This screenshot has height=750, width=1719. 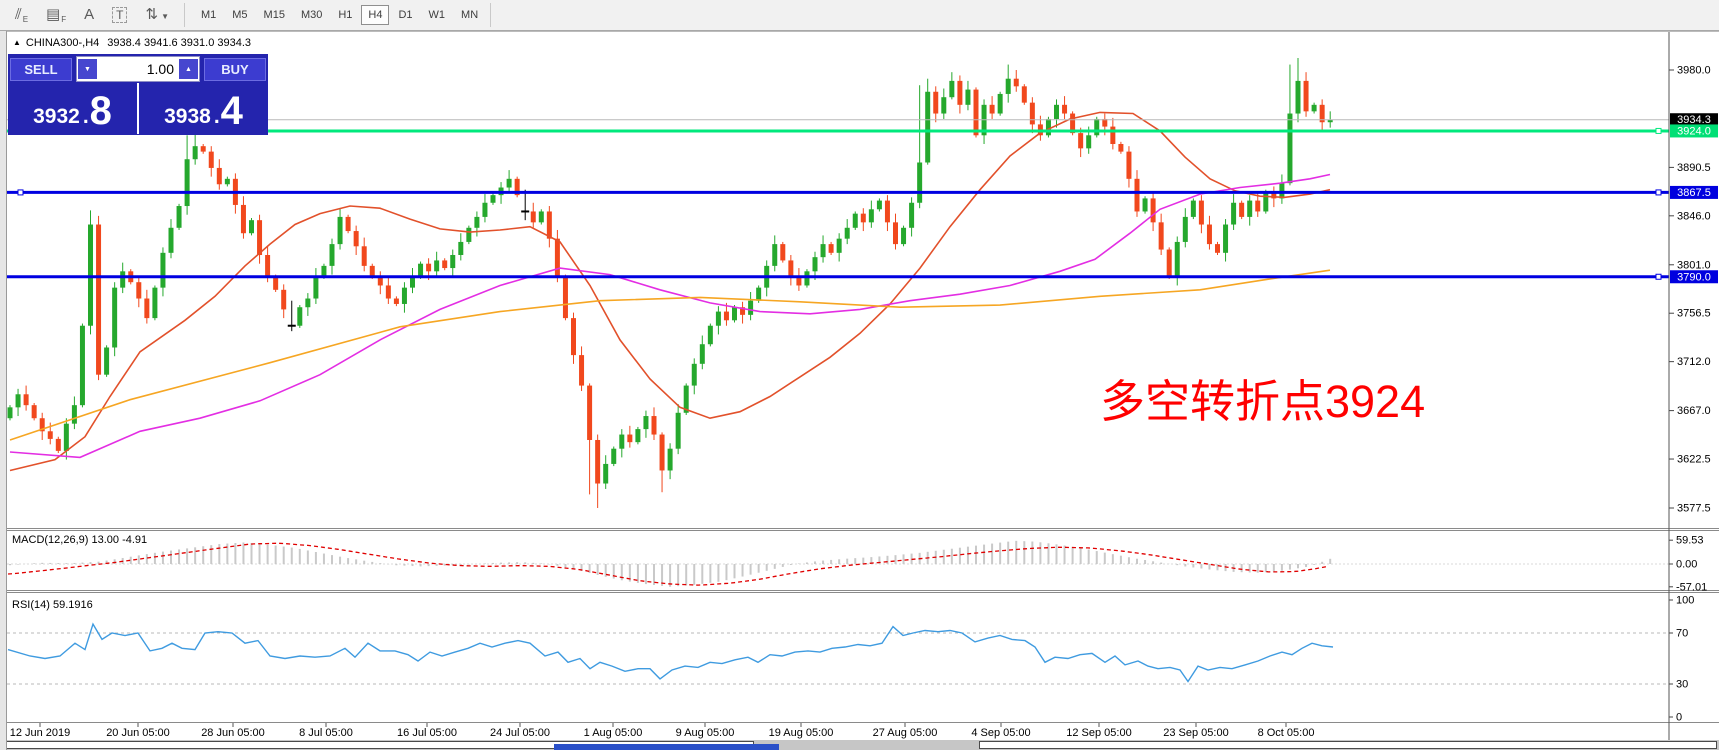 What do you see at coordinates (1694, 168) in the screenshot?
I see `price-tick-label: 3890.5` at bounding box center [1694, 168].